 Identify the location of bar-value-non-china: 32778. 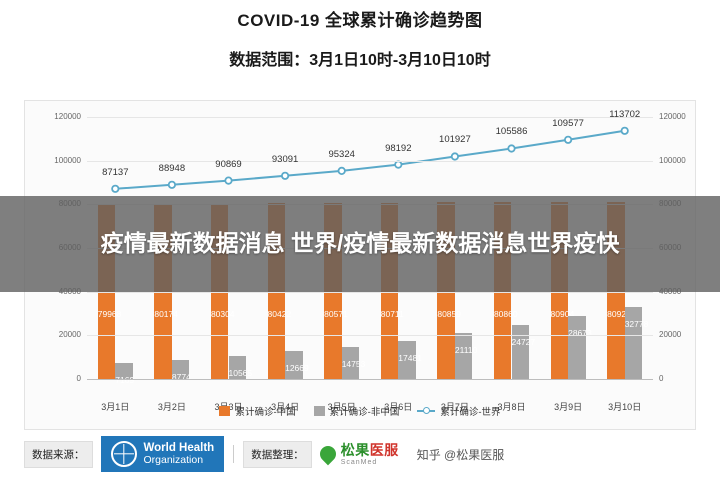
(636, 324).